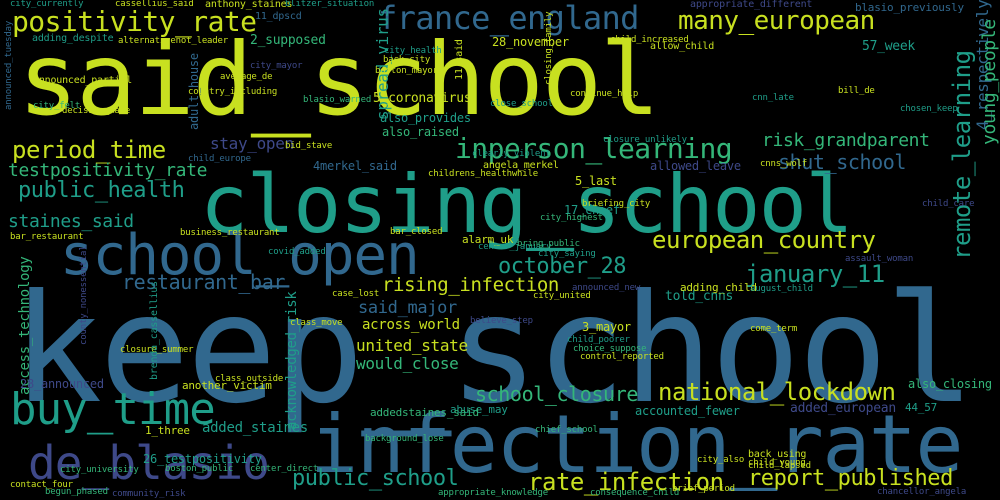 This screenshot has height=500, width=1000. I want to click on word-restaurant-bar: restaurant_bar, so click(203, 282).